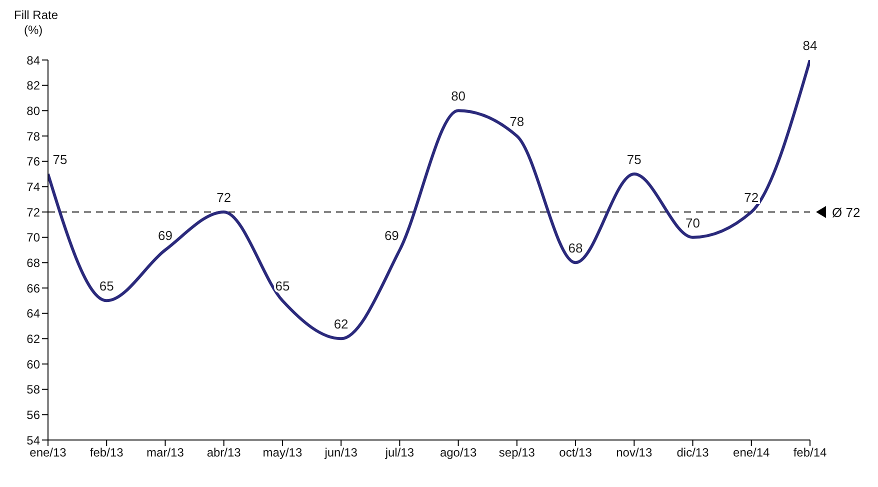 This screenshot has width=878, height=487. What do you see at coordinates (846, 212) in the screenshot?
I see `ref-line-label: Ø 72` at bounding box center [846, 212].